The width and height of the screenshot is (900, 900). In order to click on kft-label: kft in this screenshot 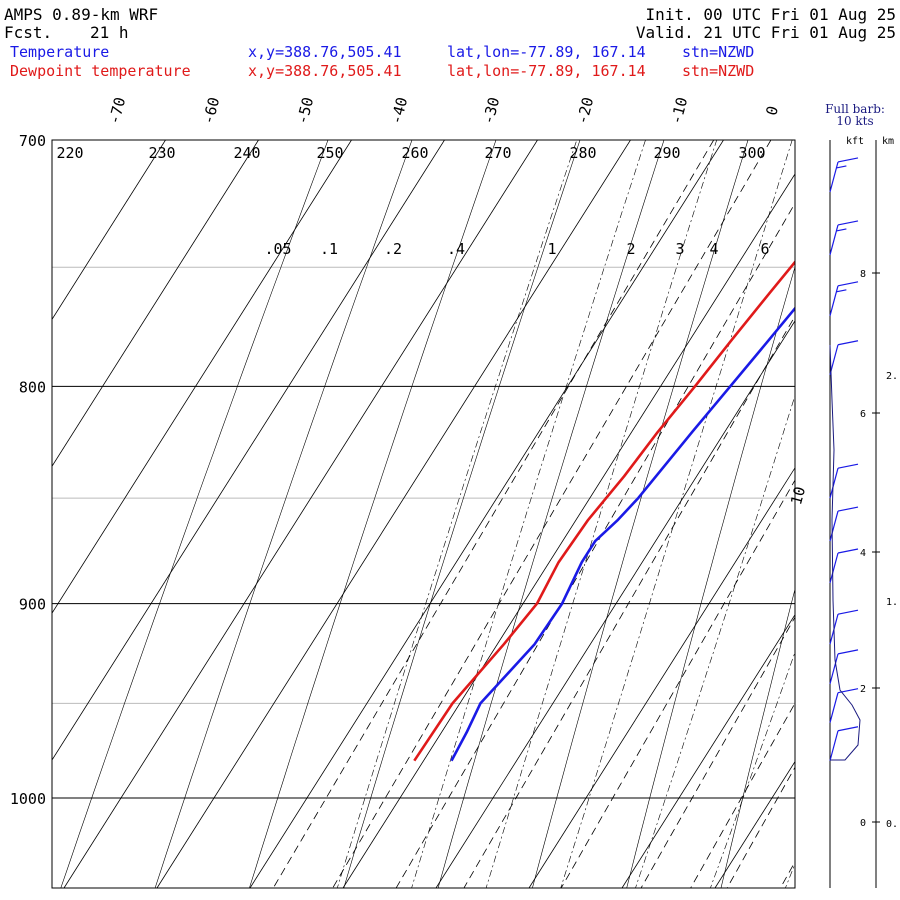, I will do `click(855, 141)`.